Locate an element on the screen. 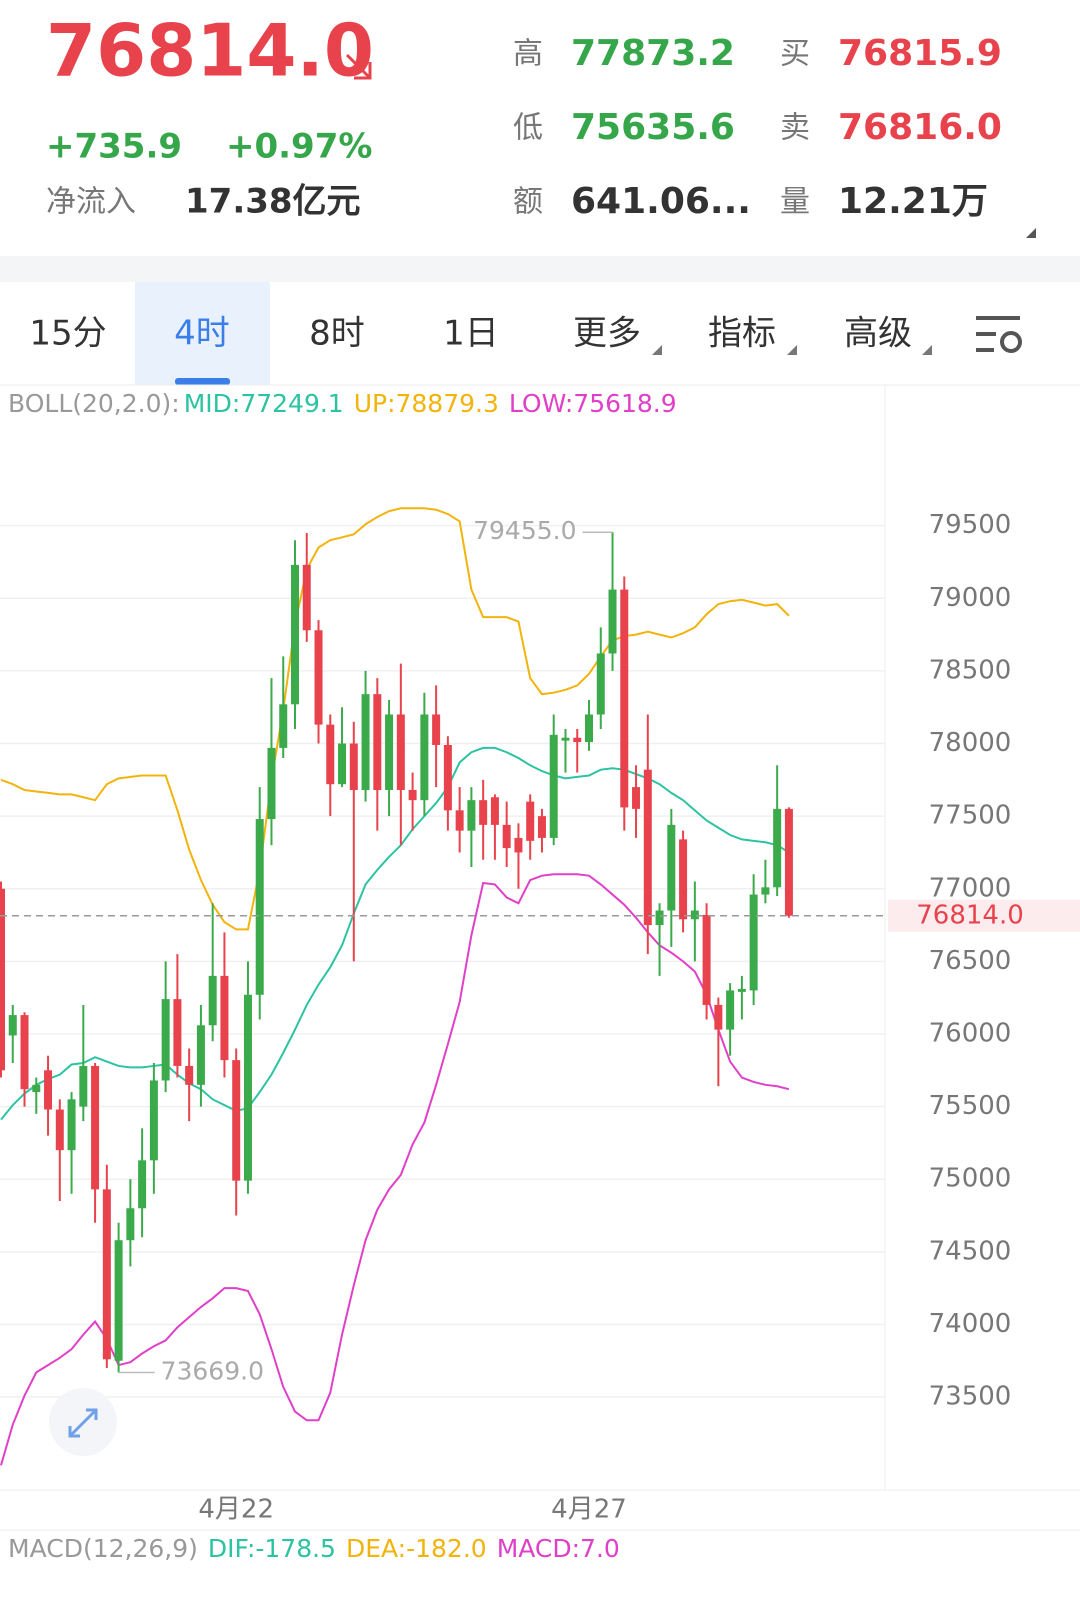 Image resolution: width=1080 pixels, height=1604 pixels. expand-corner is located at coordinates (1031, 233).